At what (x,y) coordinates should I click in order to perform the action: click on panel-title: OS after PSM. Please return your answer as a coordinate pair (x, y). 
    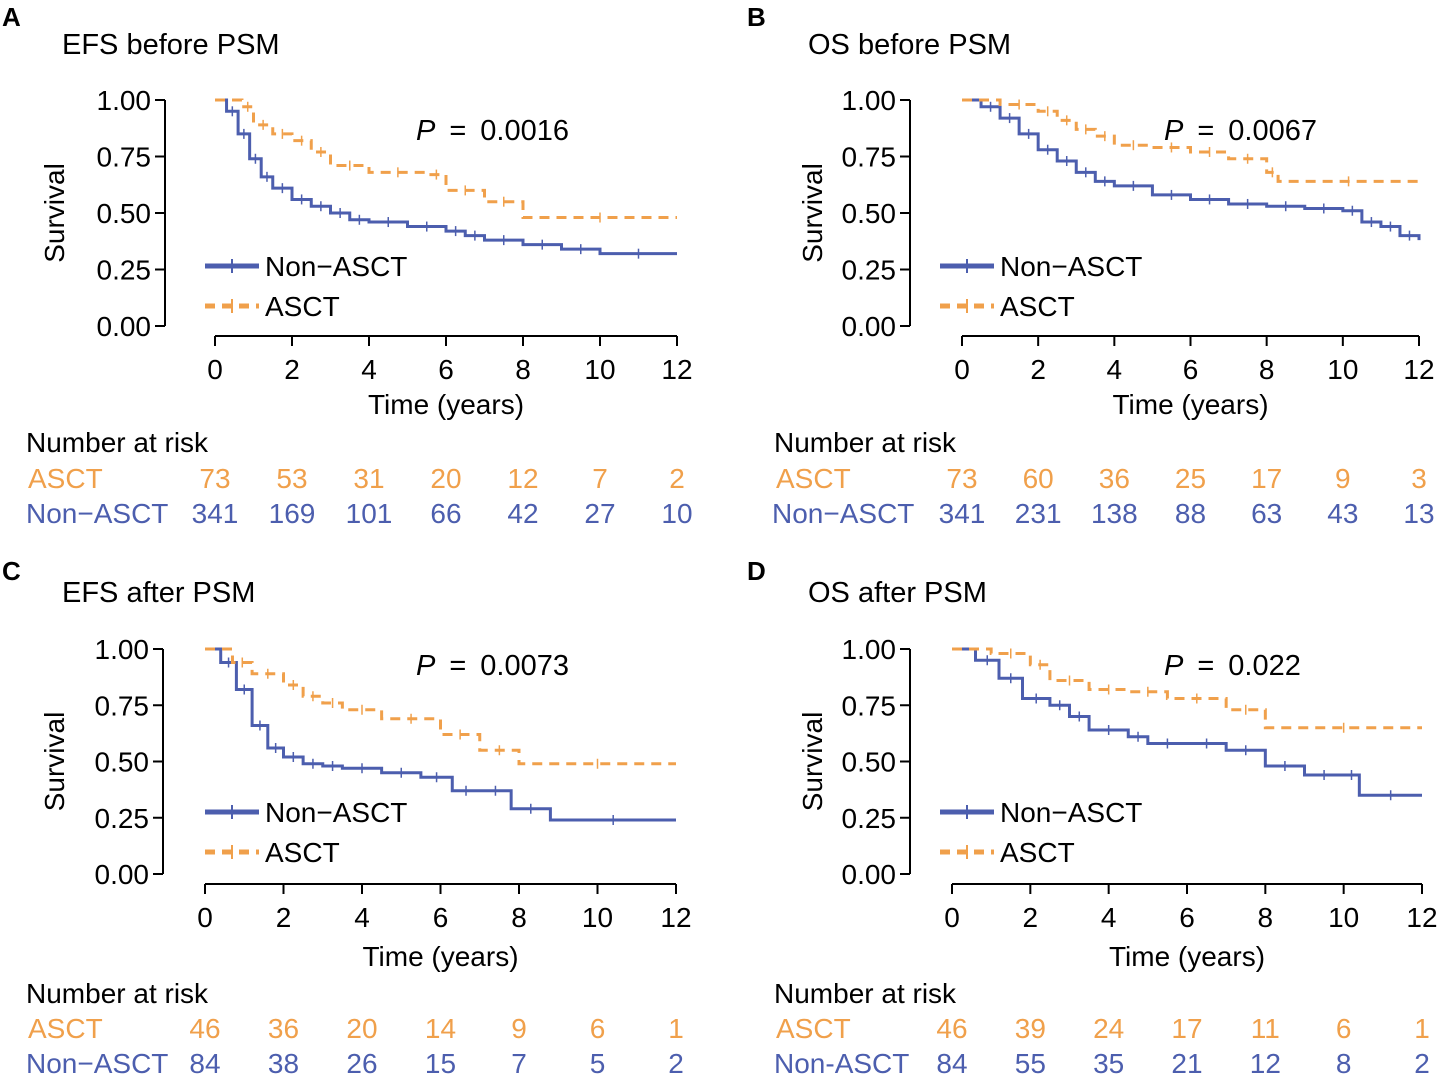
    Looking at the image, I should click on (897, 593).